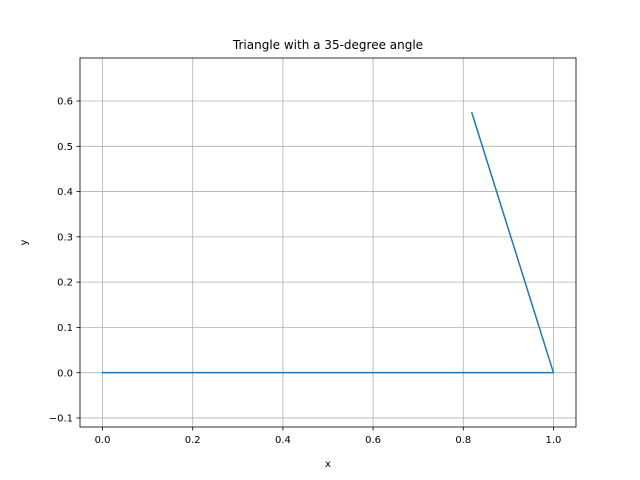  What do you see at coordinates (64, 261) in the screenshot?
I see `y-axis: −0.1 0.0 0.1 0.2 0.3 0.4 0.5 0.6` at bounding box center [64, 261].